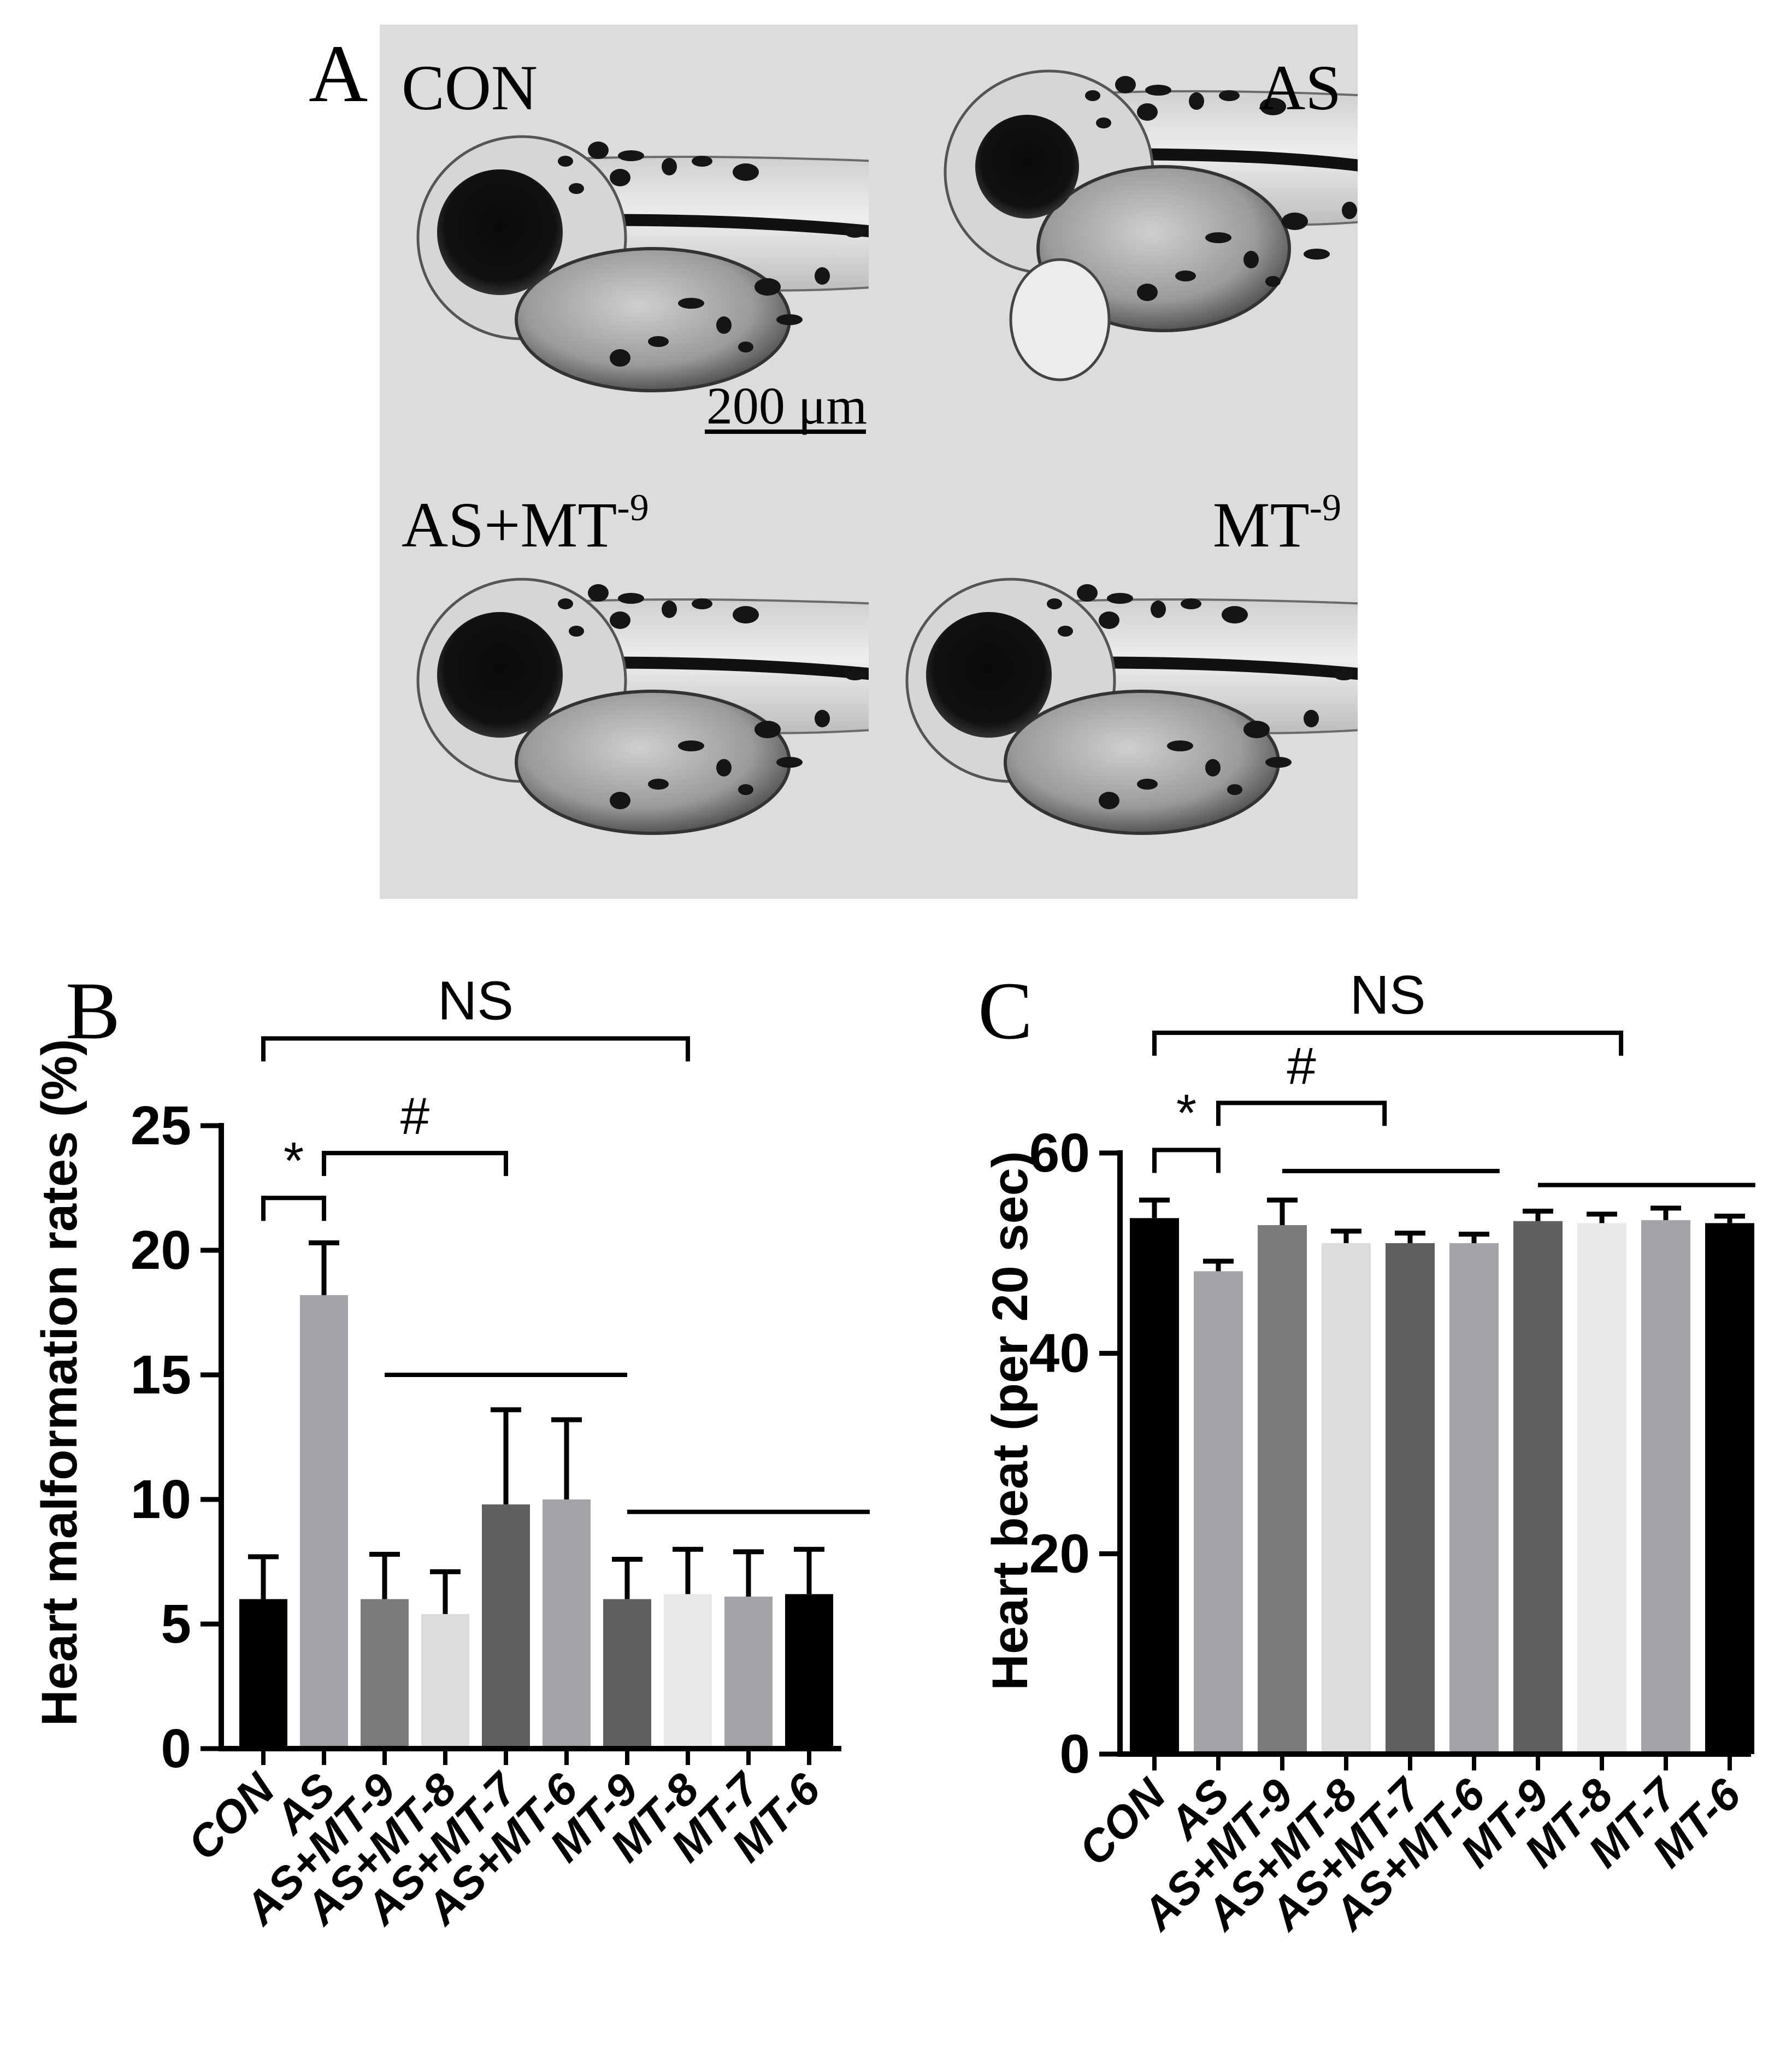 This screenshot has height=2059, width=1792. I want to click on micrograph-label: CON, so click(470, 87).